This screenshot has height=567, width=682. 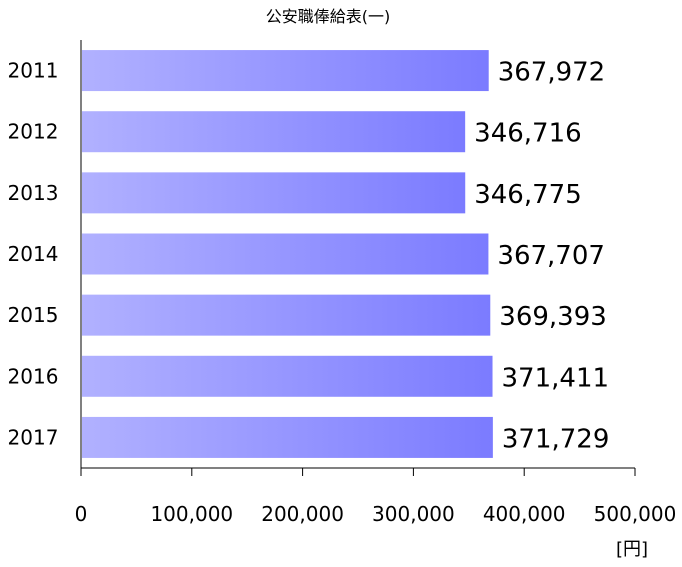 What do you see at coordinates (33, 193) in the screenshot?
I see `category-label-2013: 2013` at bounding box center [33, 193].